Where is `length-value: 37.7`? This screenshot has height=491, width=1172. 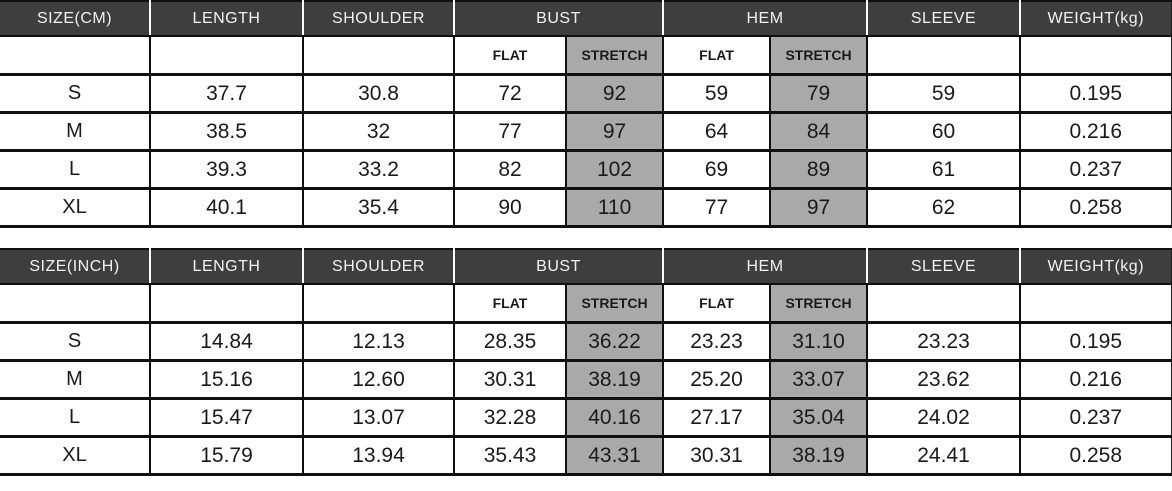
length-value: 37.7 is located at coordinates (226, 93).